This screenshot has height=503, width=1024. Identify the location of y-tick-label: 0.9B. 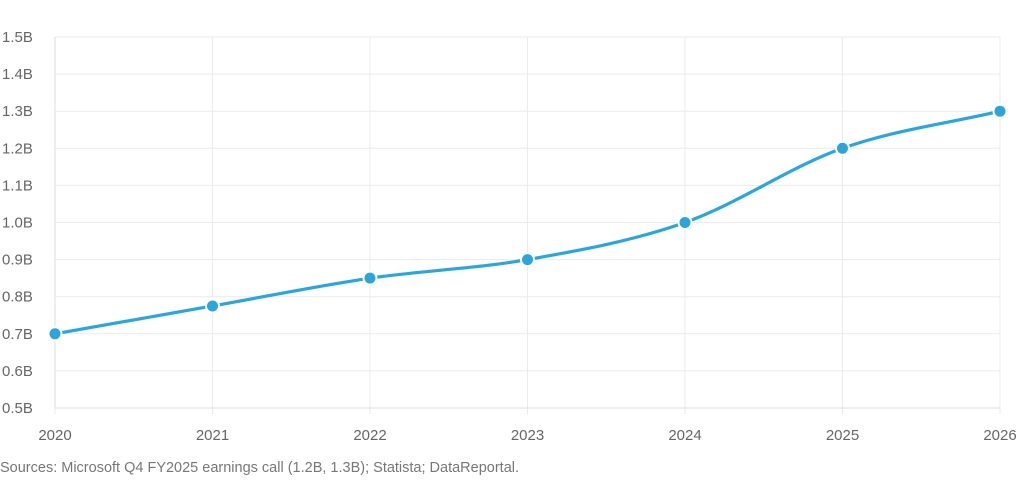
(17, 260).